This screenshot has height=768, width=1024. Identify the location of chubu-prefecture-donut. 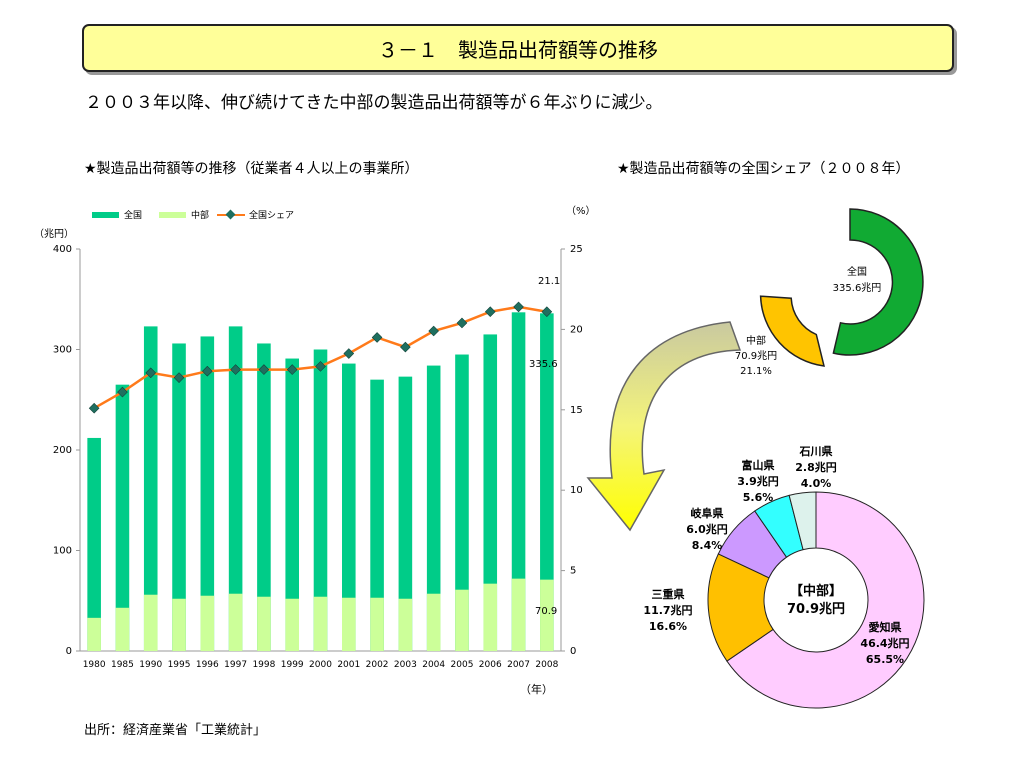
(816, 600).